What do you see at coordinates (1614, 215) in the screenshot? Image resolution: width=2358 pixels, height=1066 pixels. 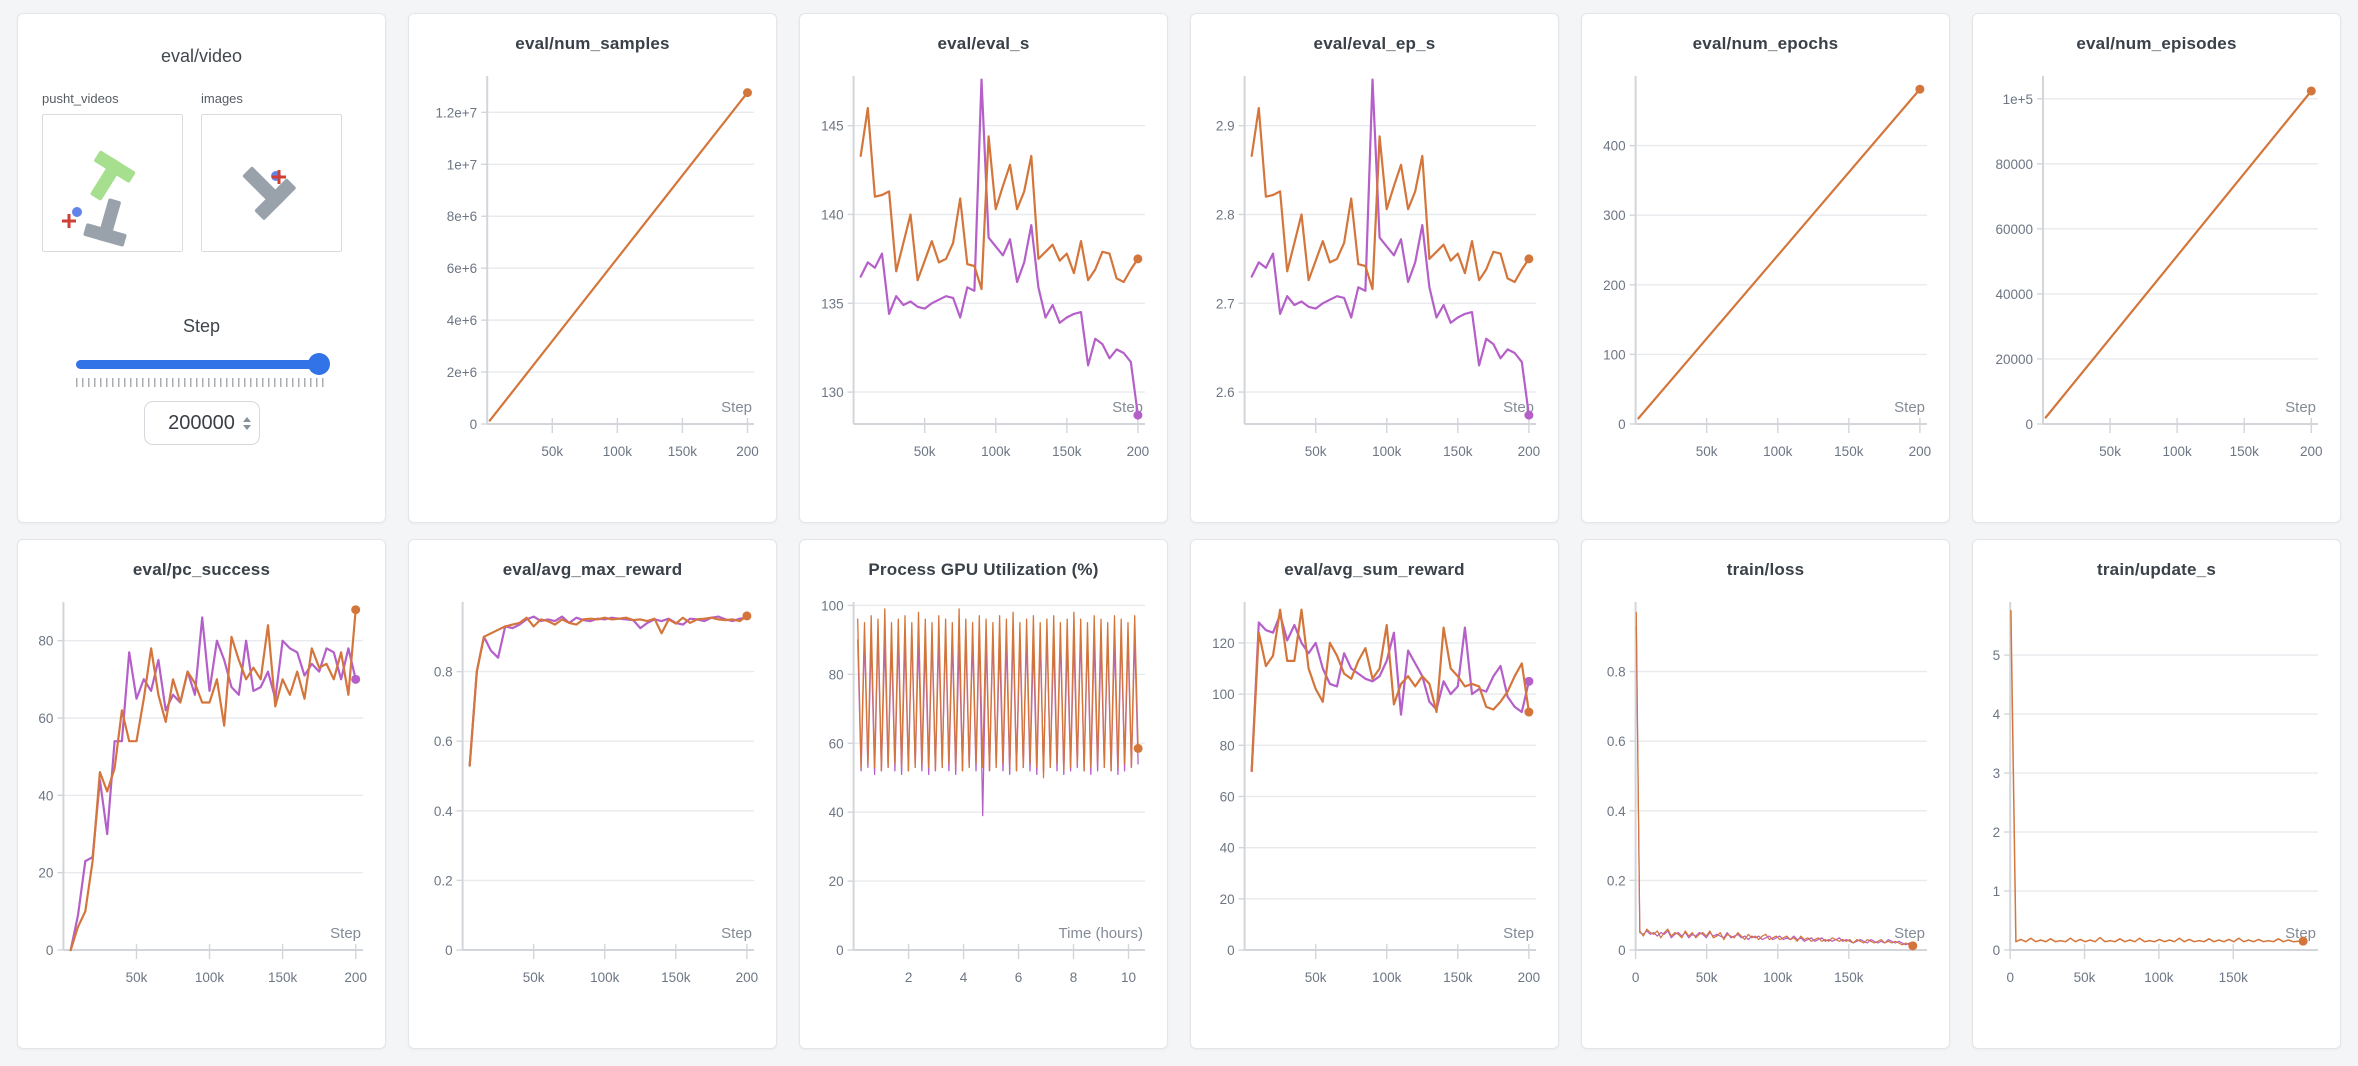 I see `y-tick-label: 300` at bounding box center [1614, 215].